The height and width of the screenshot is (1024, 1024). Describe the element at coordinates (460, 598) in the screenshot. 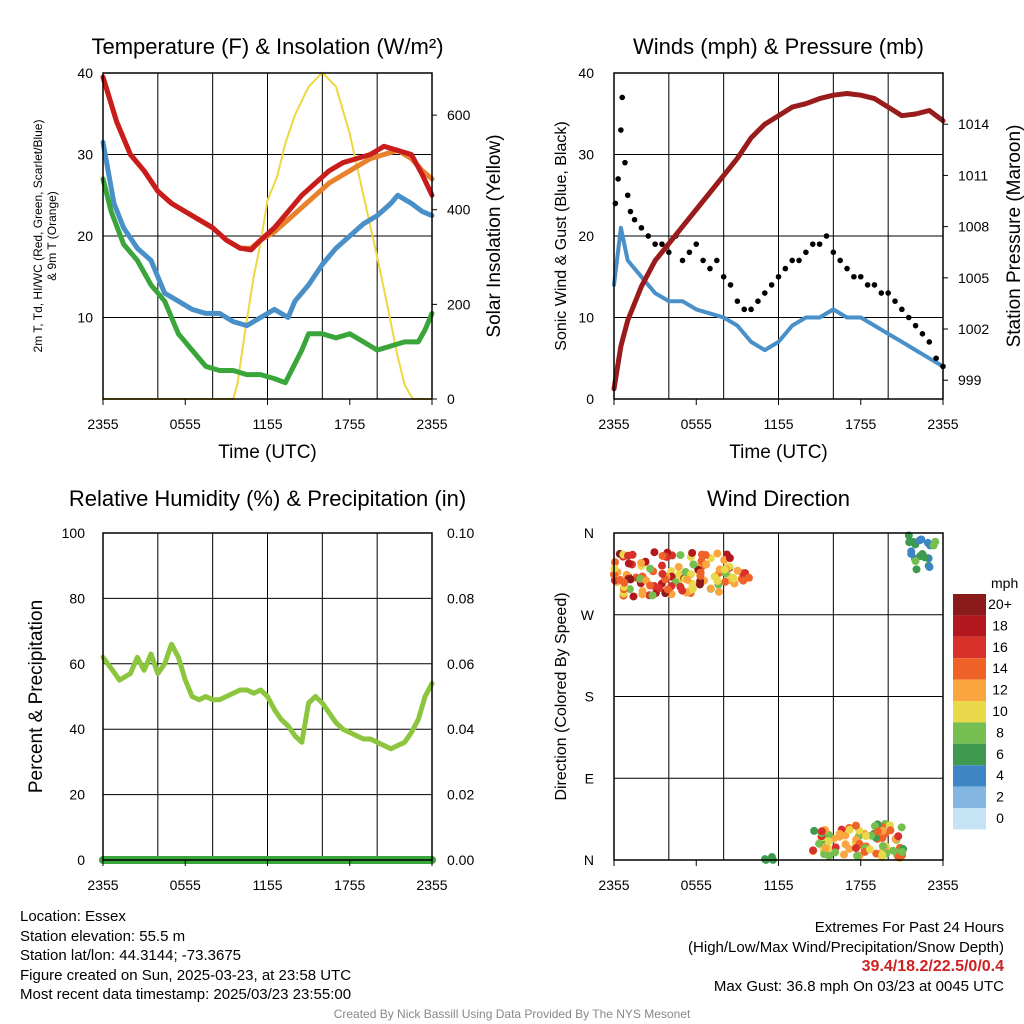

I see `y-tick-label-right: 0.08` at that location.